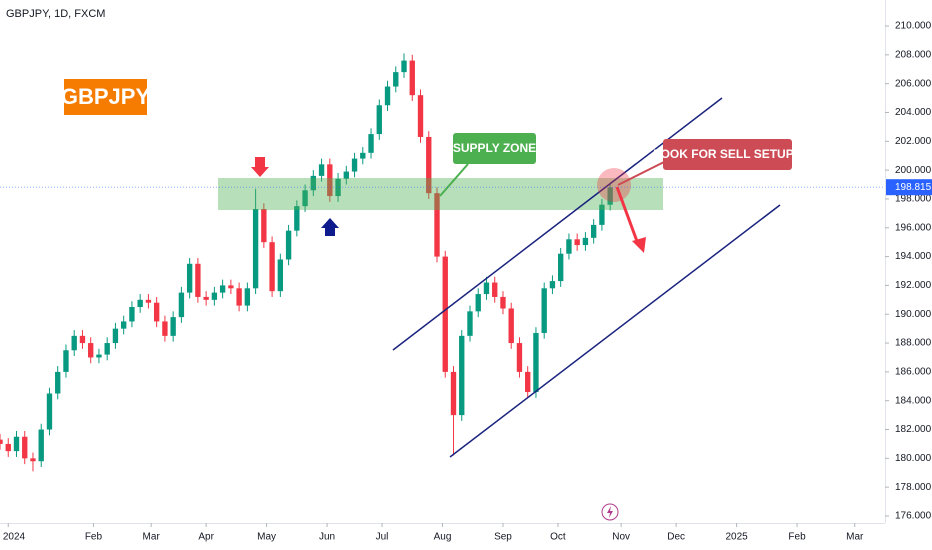 The image size is (932, 550). I want to click on sell-callout, so click(727, 154).